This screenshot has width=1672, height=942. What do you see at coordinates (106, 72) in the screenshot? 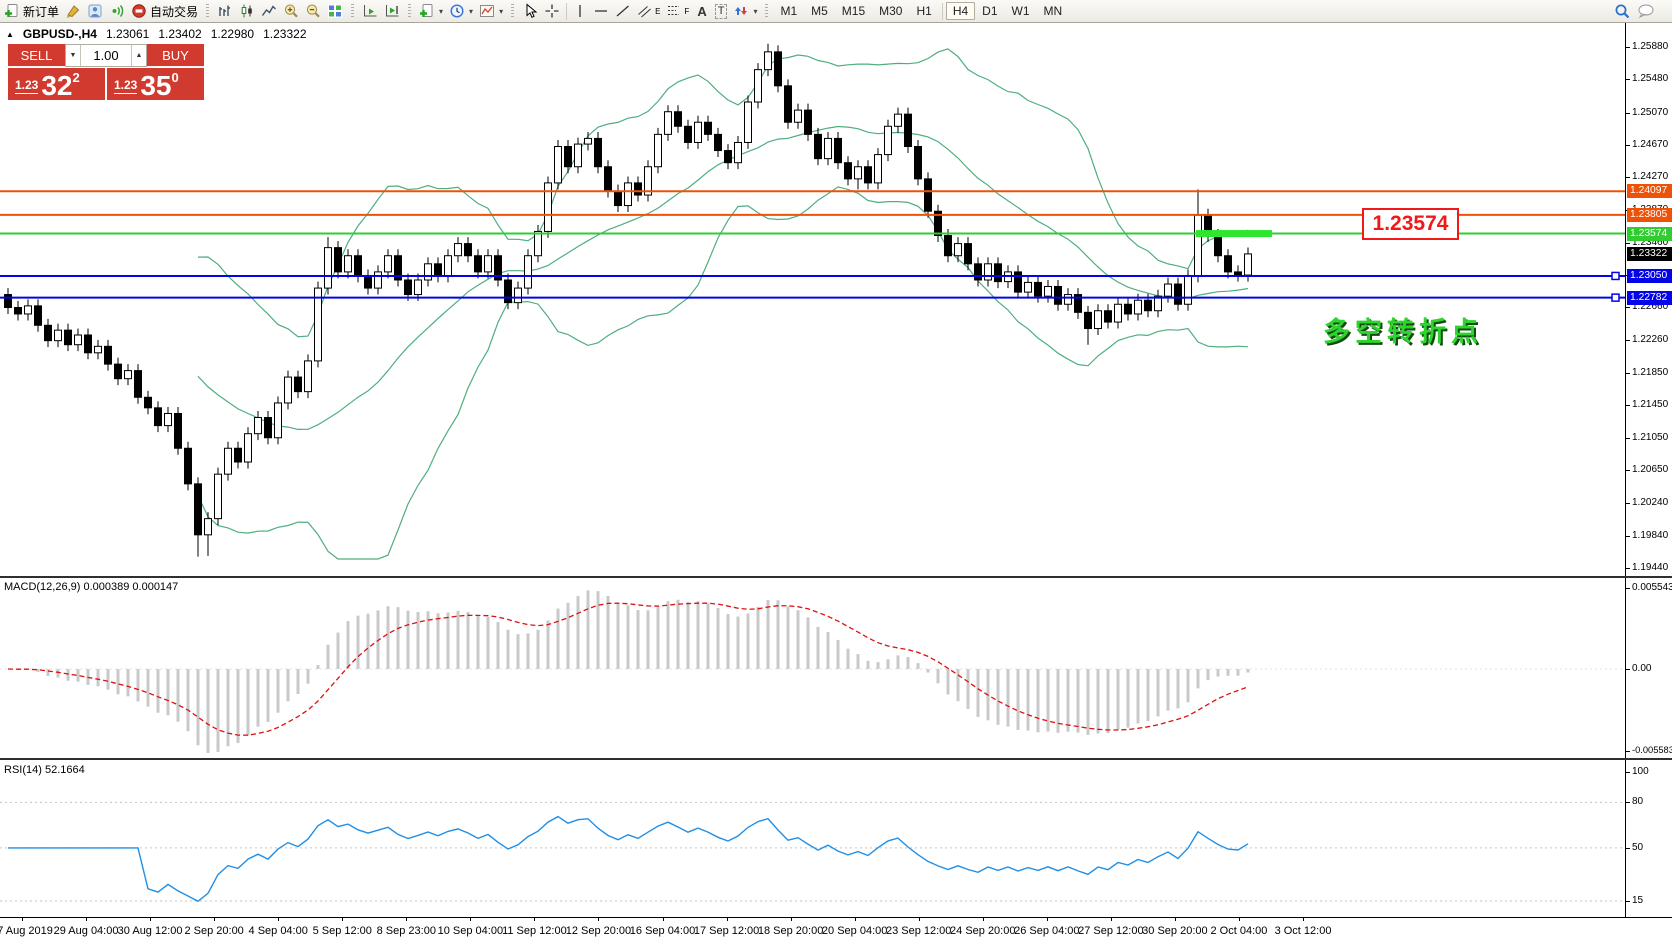
I see `one-click-trading-panel: SELL ▼ 1.00 ▲ BUY 1.23 32 2 1.23 35 0` at bounding box center [106, 72].